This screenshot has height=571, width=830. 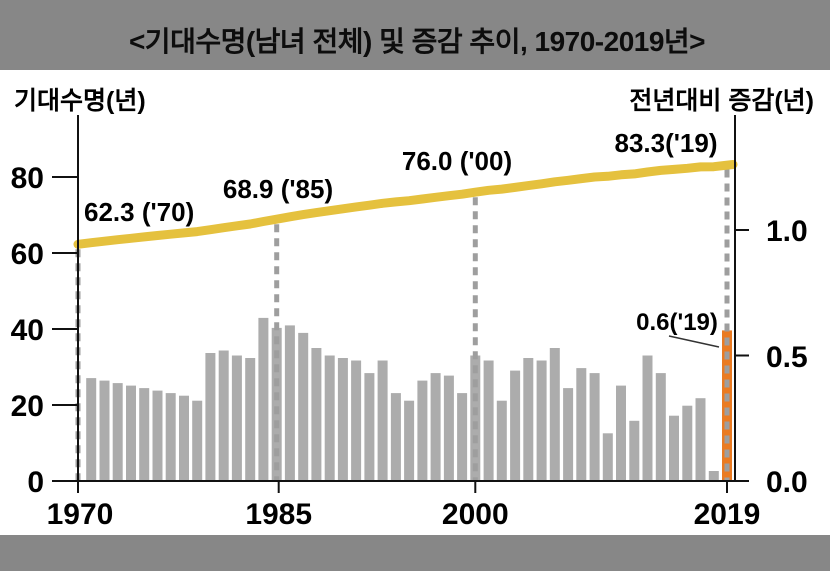 I want to click on yoy-bar-1980, so click(x=210, y=417).